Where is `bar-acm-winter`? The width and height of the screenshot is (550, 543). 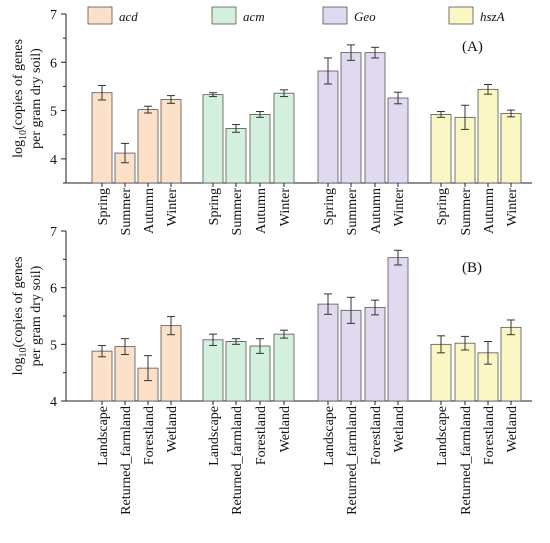 bar-acm-winter is located at coordinates (284, 138).